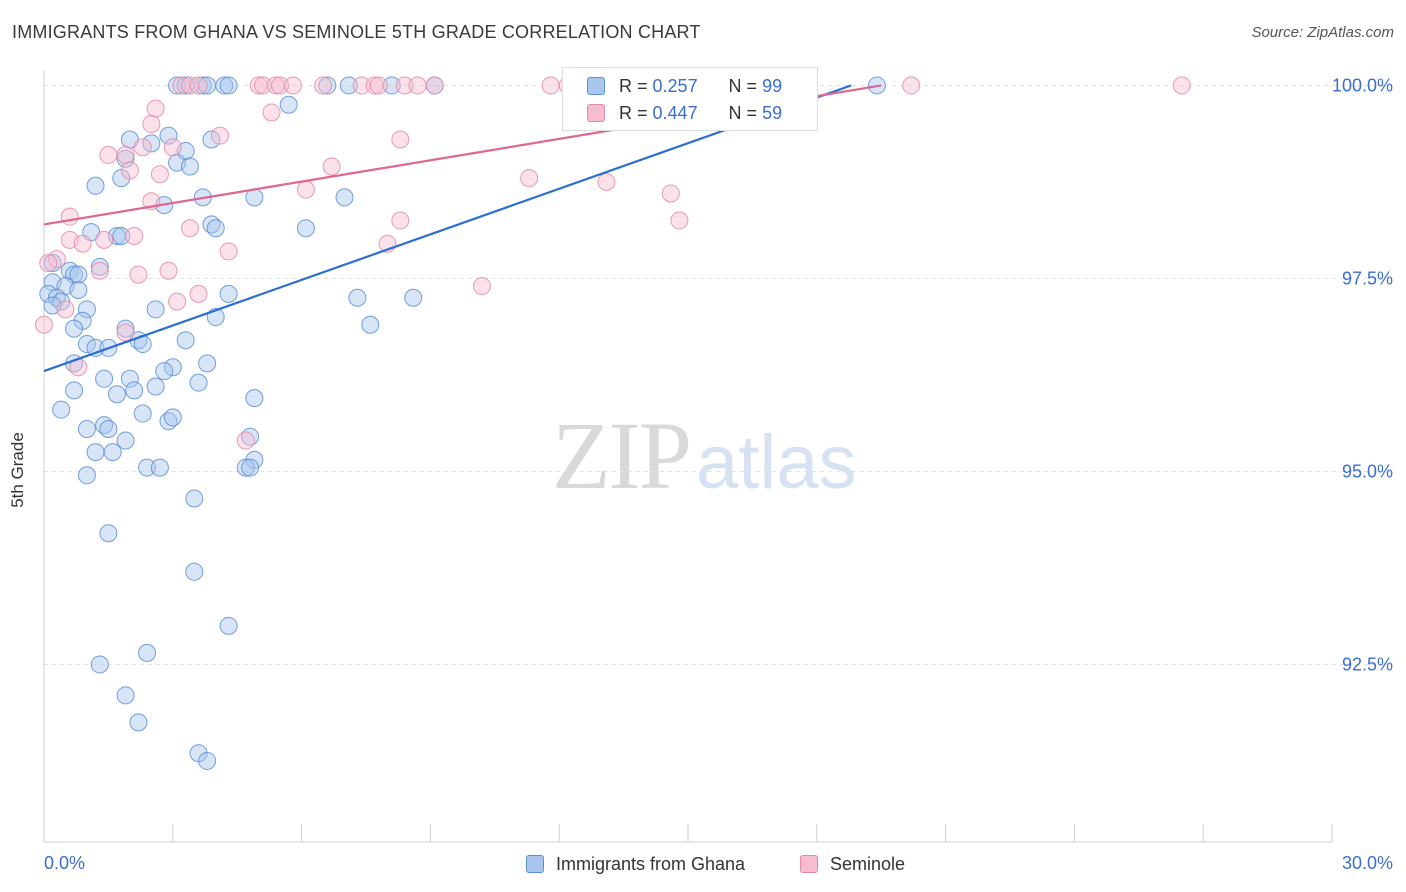 This screenshot has width=1406, height=892. Describe the element at coordinates (809, 864) in the screenshot. I see `bottom-seminole-swatch` at that location.